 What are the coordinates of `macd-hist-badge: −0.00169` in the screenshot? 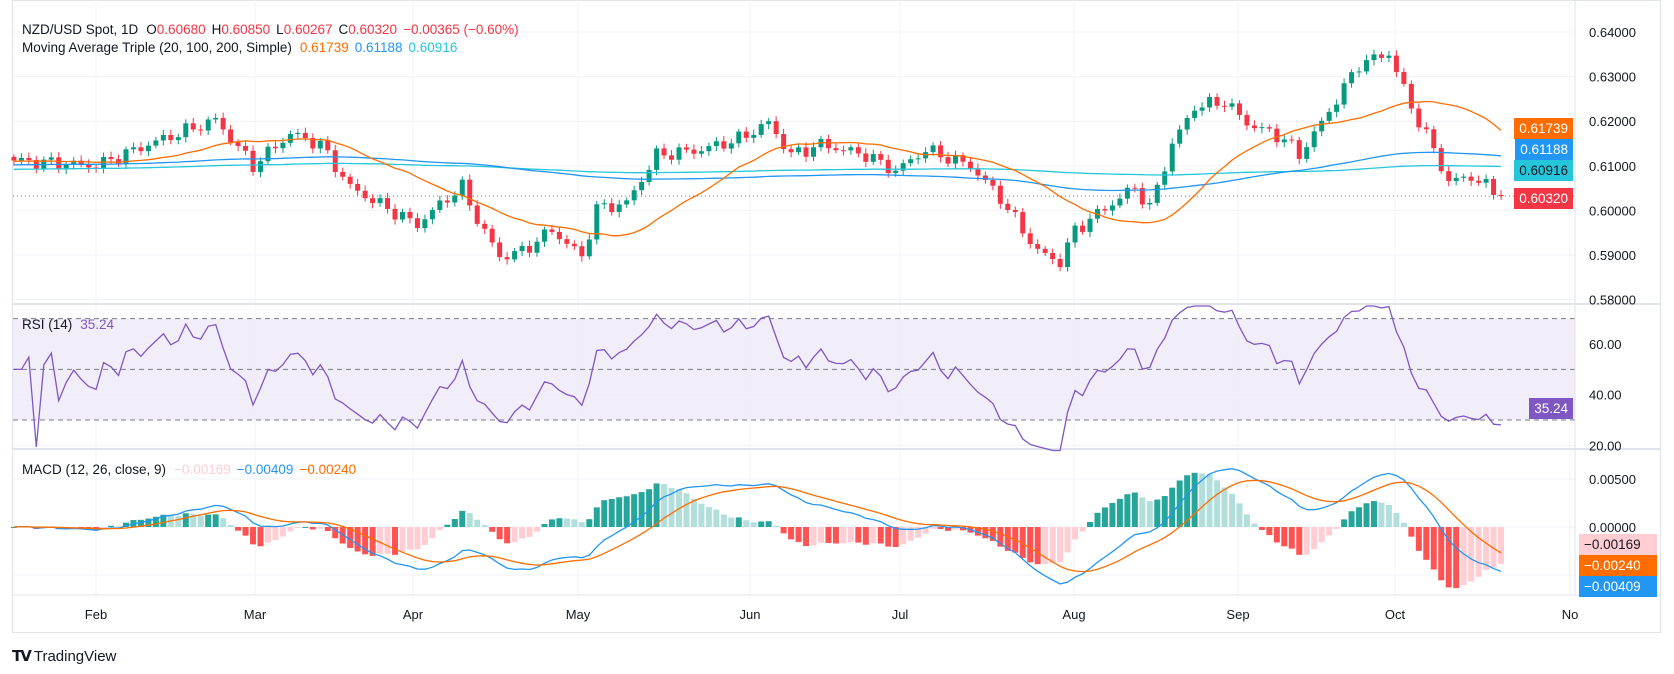 It's located at (1618, 544).